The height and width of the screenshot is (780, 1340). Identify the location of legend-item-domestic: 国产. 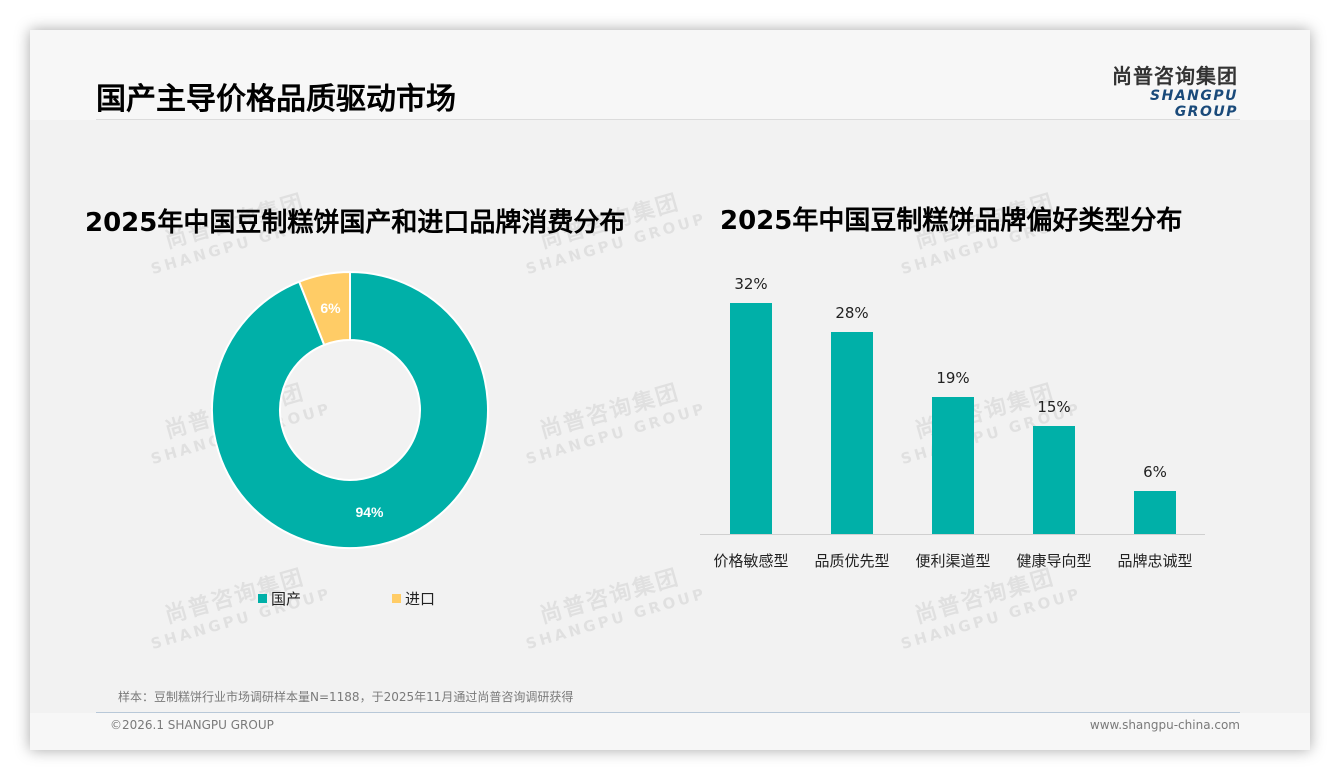
(279, 598).